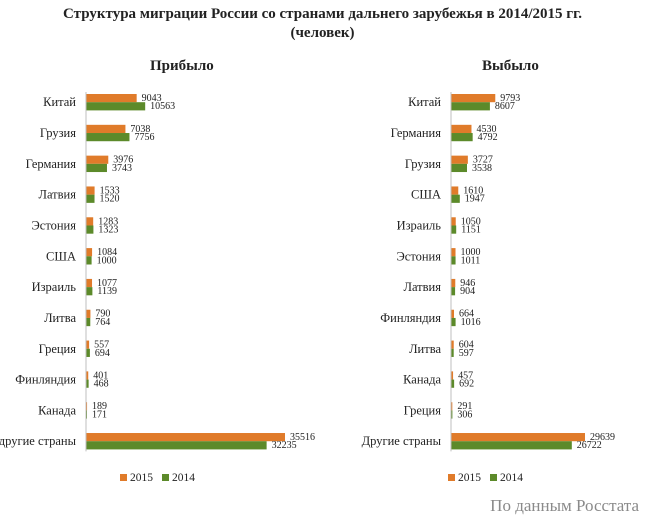  I want to click on right-value-label-2015: 1000, so click(471, 252).